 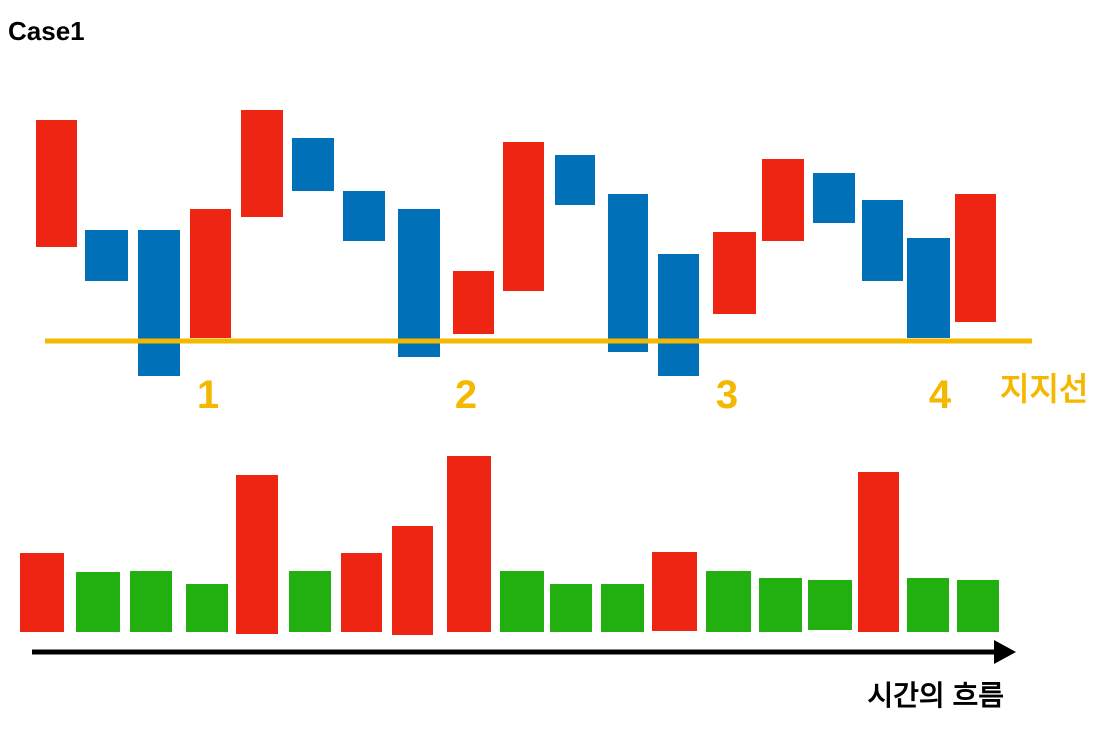 I want to click on time-arrow-head, so click(x=1005, y=652).